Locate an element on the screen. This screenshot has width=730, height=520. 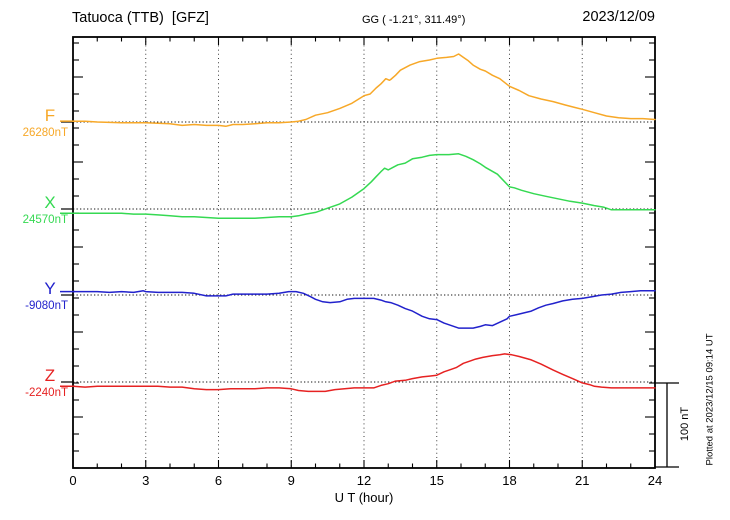
plot-date: 2023/12/09 is located at coordinates (618, 17).